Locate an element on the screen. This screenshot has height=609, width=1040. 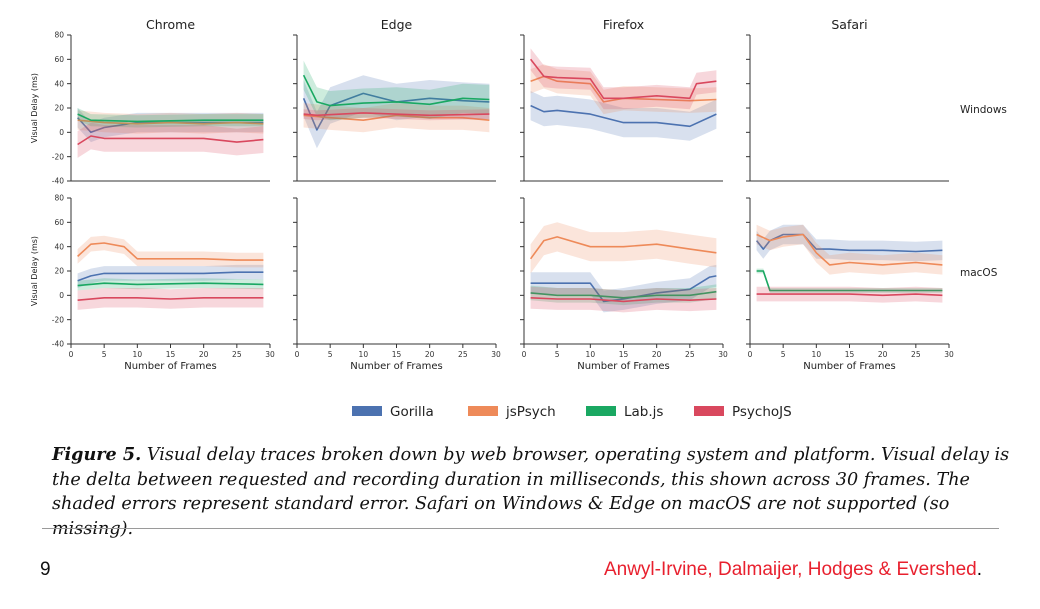
y-tick-label: 60 is located at coordinates (59, 222).